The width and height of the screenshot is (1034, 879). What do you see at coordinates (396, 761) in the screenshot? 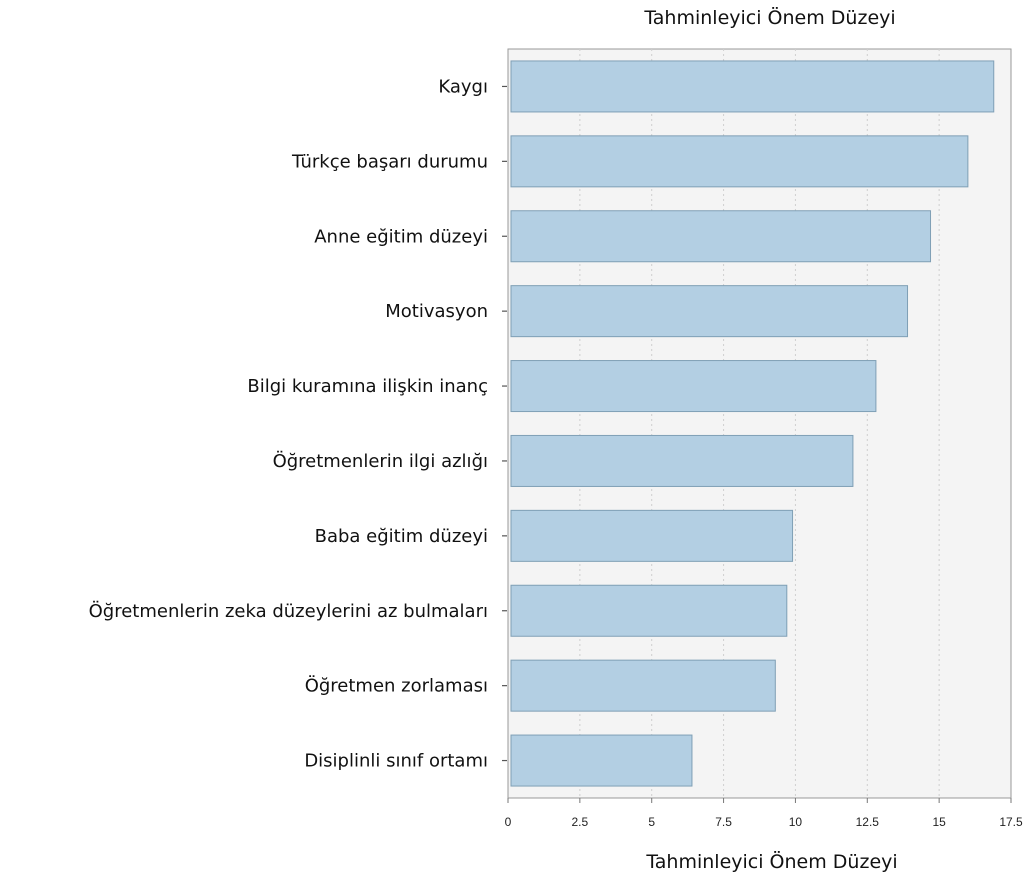
I see `category-label: Disiplinli sınıf ortamı` at bounding box center [396, 761].